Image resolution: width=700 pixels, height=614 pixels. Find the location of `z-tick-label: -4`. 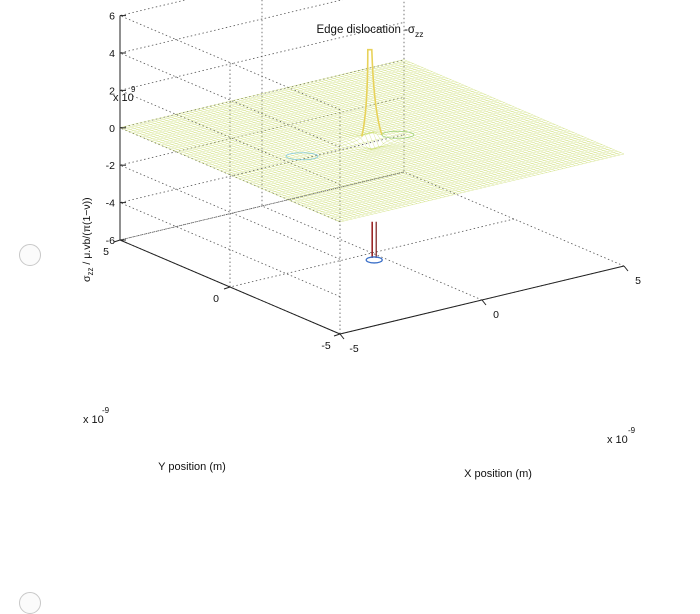

z-tick-label: -4 is located at coordinates (110, 204).